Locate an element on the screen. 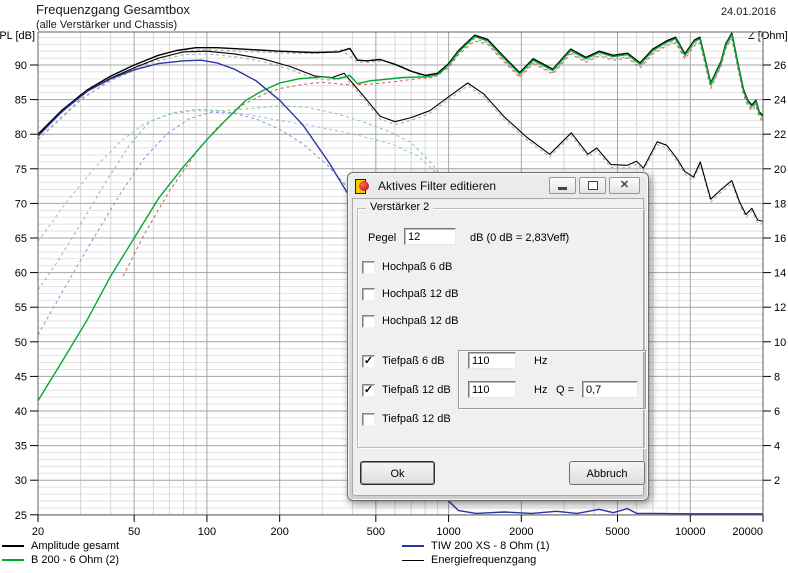 The image size is (788, 573). minimize-button is located at coordinates (562, 185).